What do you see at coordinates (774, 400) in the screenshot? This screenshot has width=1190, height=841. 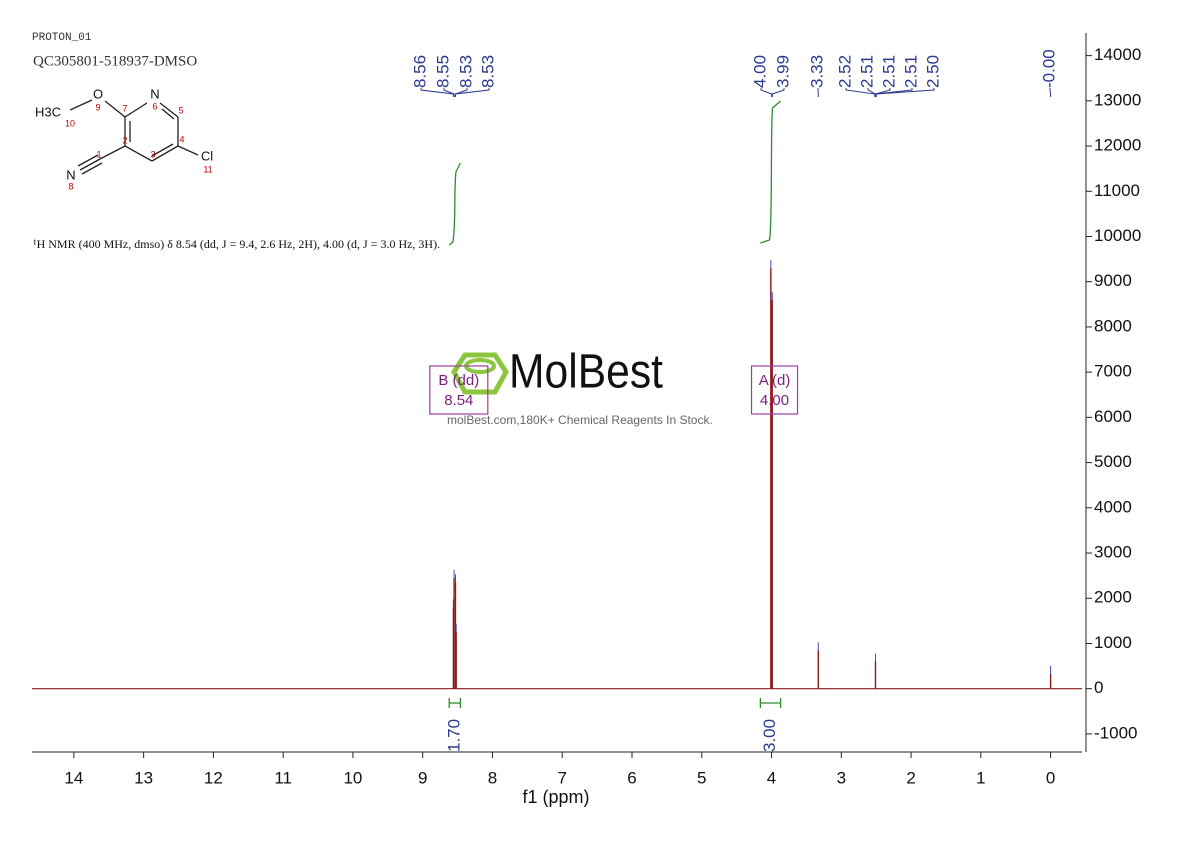 I see `multiplet-shift: 4.00` at bounding box center [774, 400].